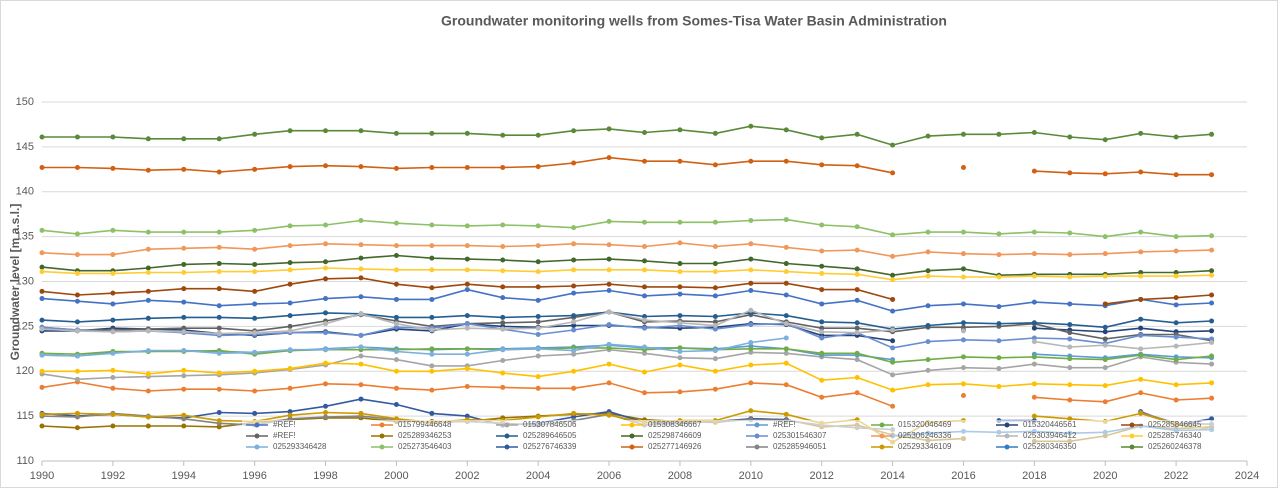  What do you see at coordinates (25, 237) in the screenshot?
I see `y-tick-label: 135` at bounding box center [25, 237].